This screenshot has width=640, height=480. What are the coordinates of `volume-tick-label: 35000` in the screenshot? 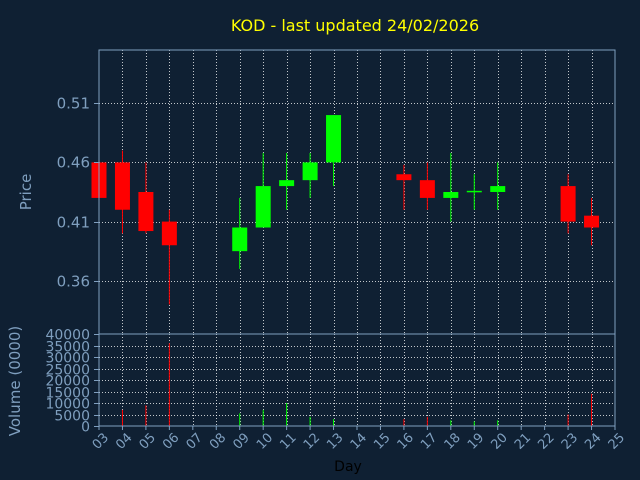 It's located at (67, 348).